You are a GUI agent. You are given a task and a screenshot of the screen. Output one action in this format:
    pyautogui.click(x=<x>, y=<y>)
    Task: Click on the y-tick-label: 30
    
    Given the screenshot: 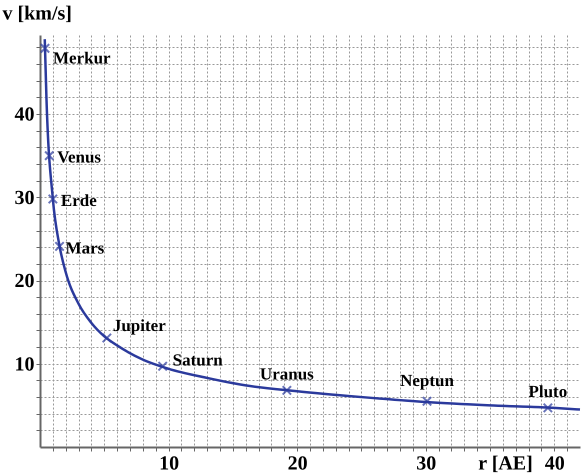 What is the action you would take?
    pyautogui.click(x=24, y=197)
    